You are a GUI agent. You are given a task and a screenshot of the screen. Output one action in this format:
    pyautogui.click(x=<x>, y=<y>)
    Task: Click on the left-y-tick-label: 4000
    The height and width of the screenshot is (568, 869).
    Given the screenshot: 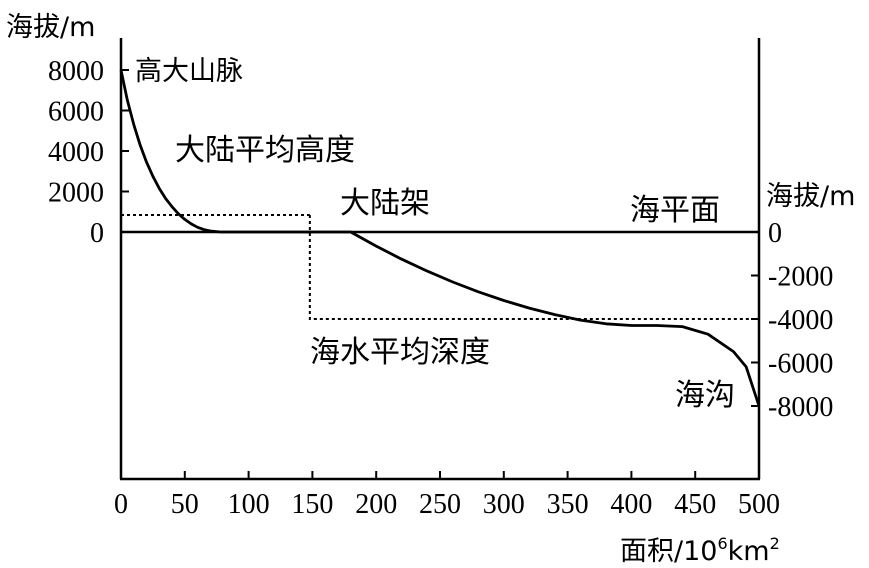 What is the action you would take?
    pyautogui.click(x=76, y=152)
    